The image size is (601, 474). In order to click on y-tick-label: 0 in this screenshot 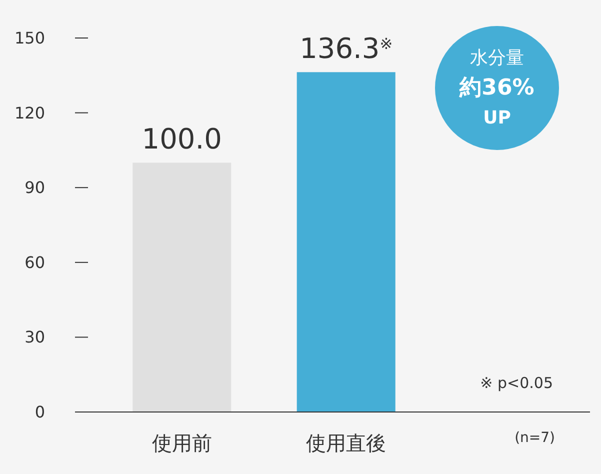, I will do `click(39, 412)`.